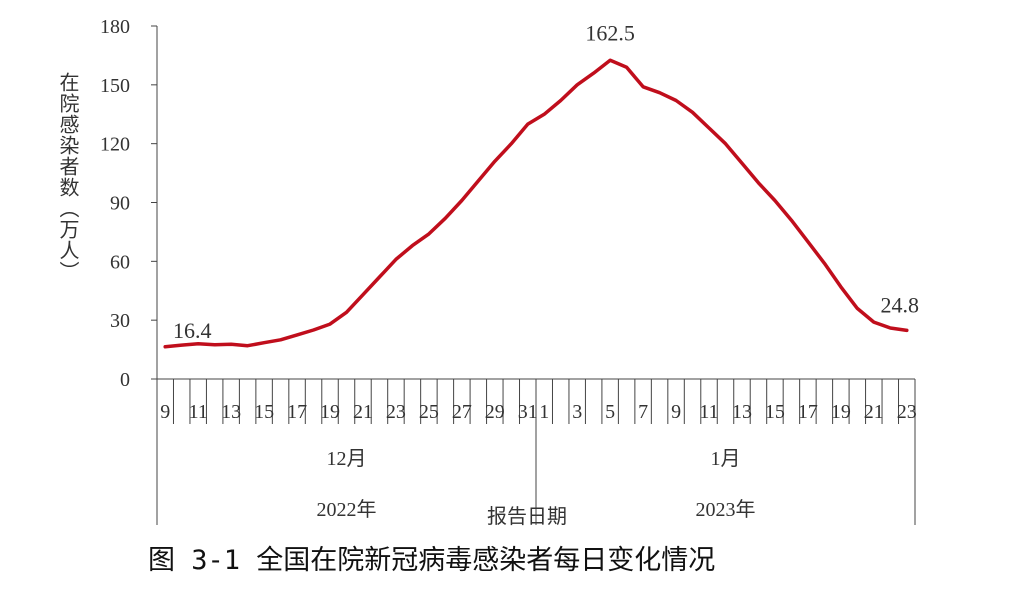 This screenshot has height=606, width=1016. Describe the element at coordinates (120, 321) in the screenshot. I see `y-tick-label: 30` at that location.